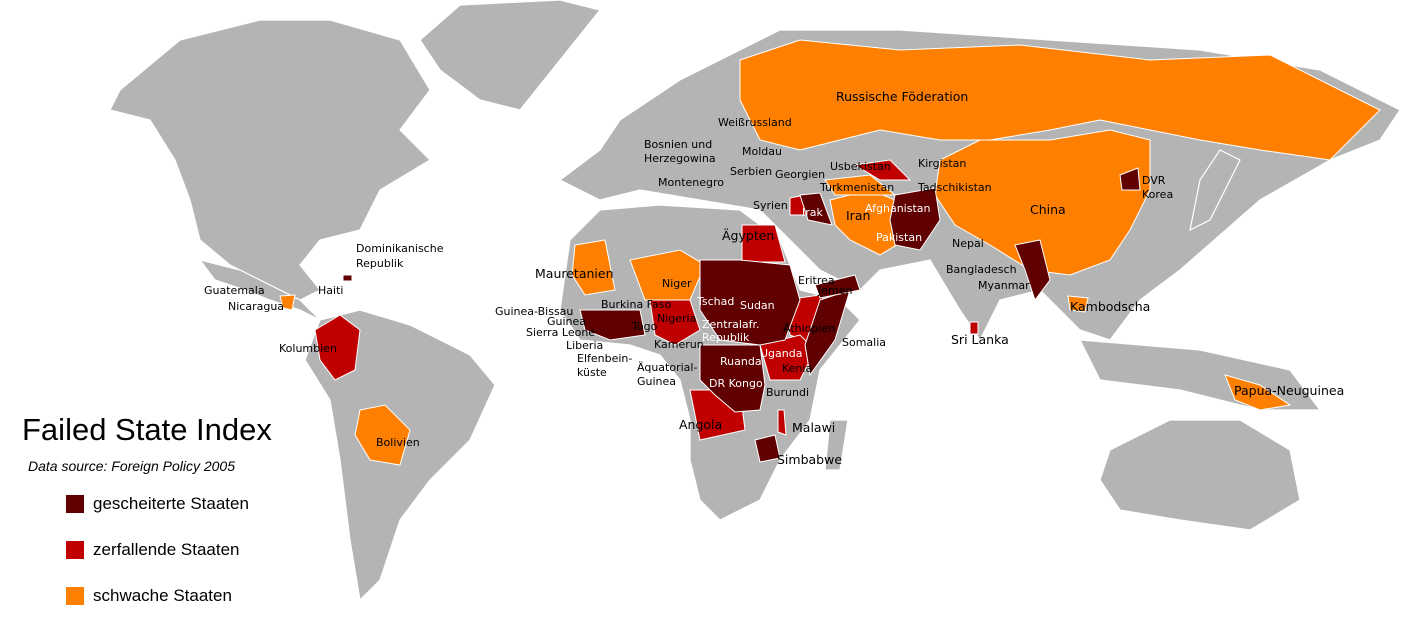  I want to click on madagascar, so click(836, 445).